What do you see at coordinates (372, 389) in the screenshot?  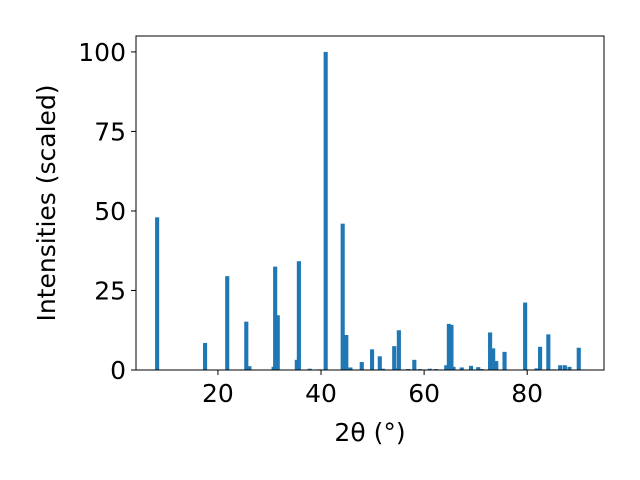 I see `x-axis-ticks: 20 40 60 80` at bounding box center [372, 389].